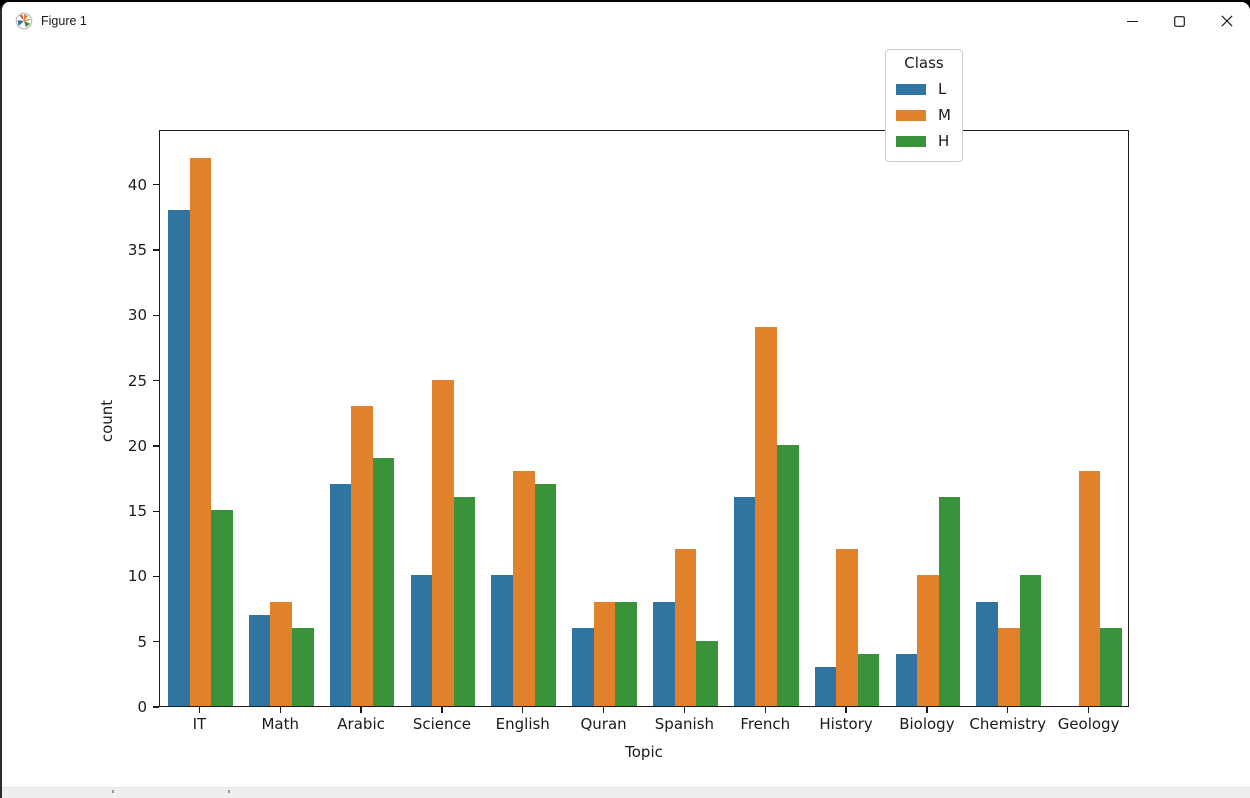  What do you see at coordinates (744, 601) in the screenshot?
I see `bar-French-L` at bounding box center [744, 601].